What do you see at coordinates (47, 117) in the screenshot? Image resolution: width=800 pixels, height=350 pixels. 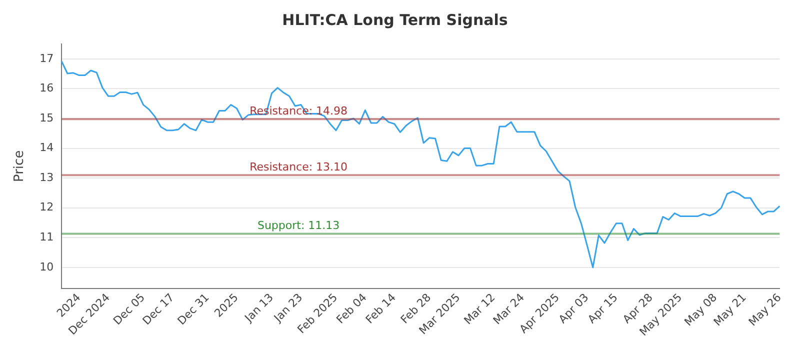 I see `y-tick-label: 15` at bounding box center [47, 117].